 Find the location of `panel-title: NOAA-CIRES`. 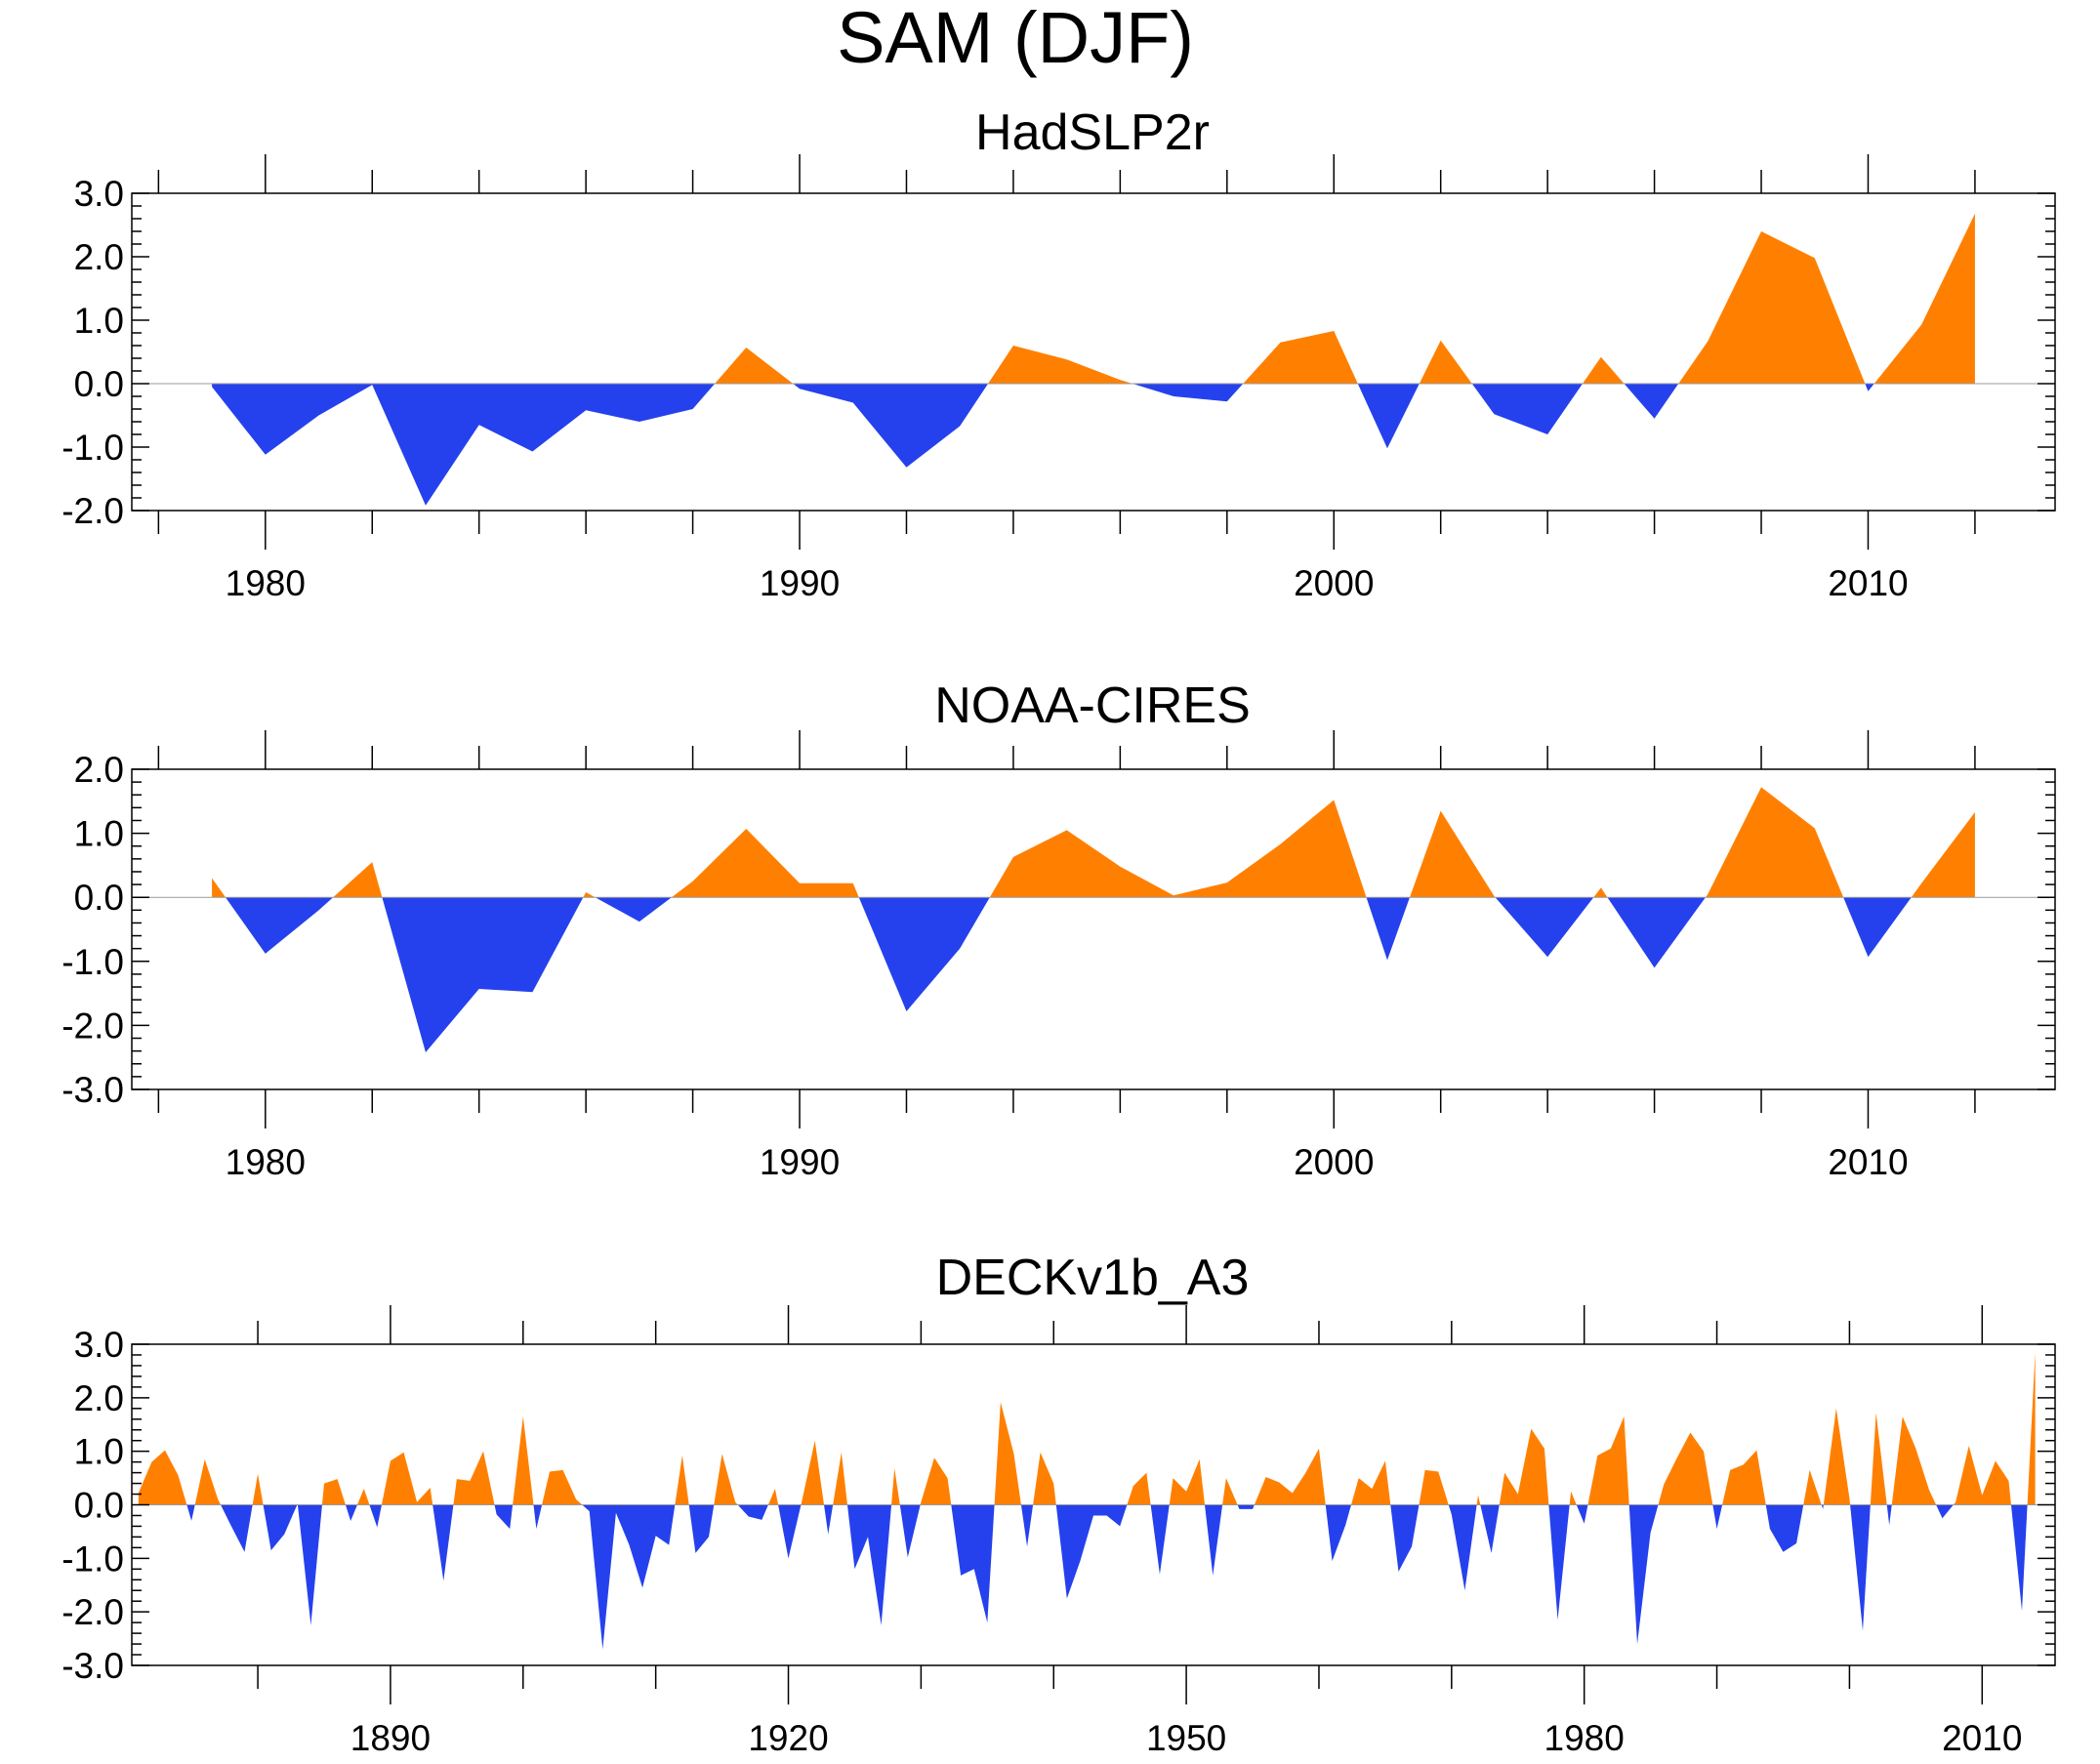

panel-title: NOAA-CIRES is located at coordinates (1092, 705).